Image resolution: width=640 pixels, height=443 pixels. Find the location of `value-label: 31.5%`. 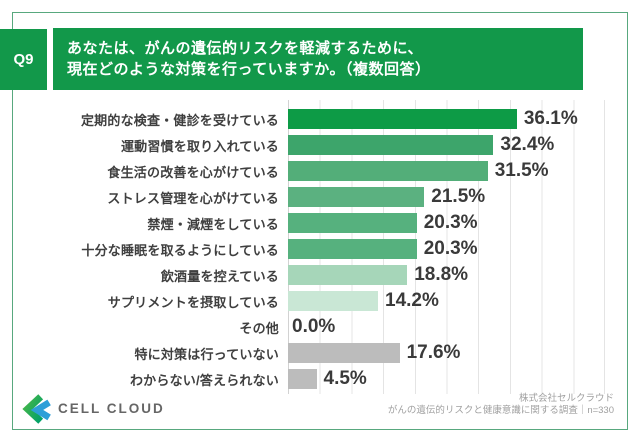

value-label: 31.5% is located at coordinates (521, 170).